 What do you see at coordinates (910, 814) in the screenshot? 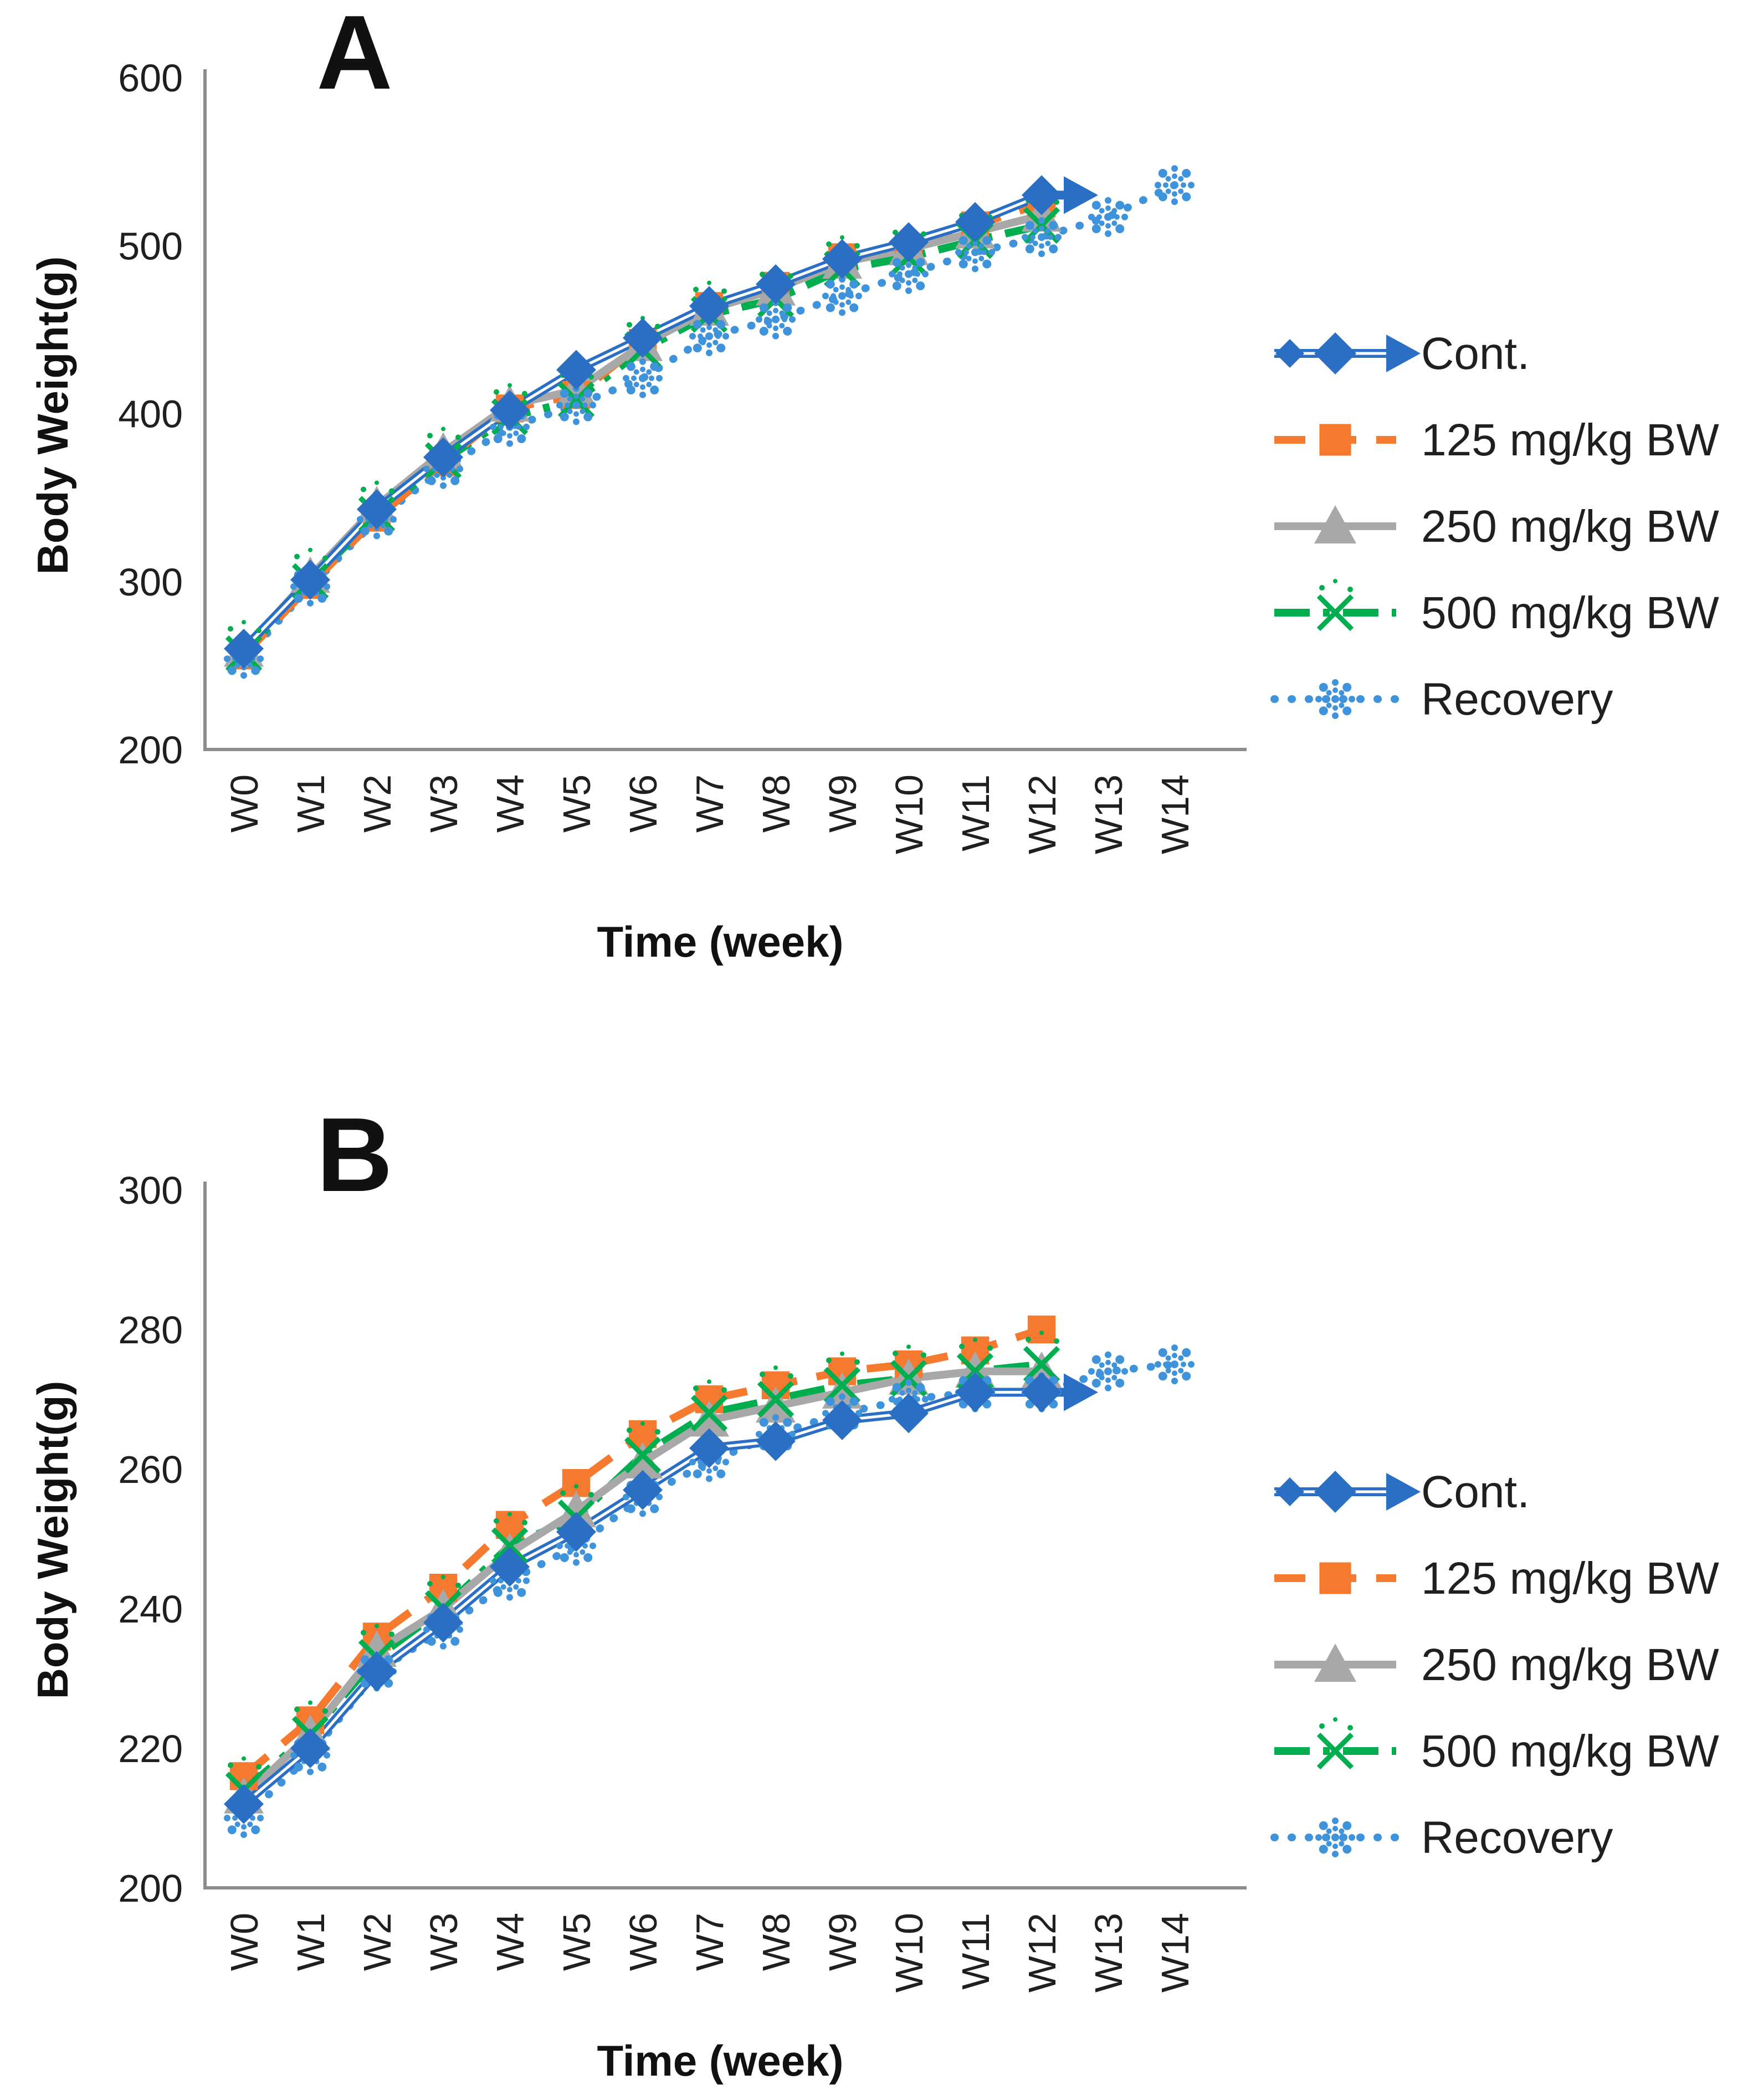
I see `x-tick-label: W10` at bounding box center [910, 814].